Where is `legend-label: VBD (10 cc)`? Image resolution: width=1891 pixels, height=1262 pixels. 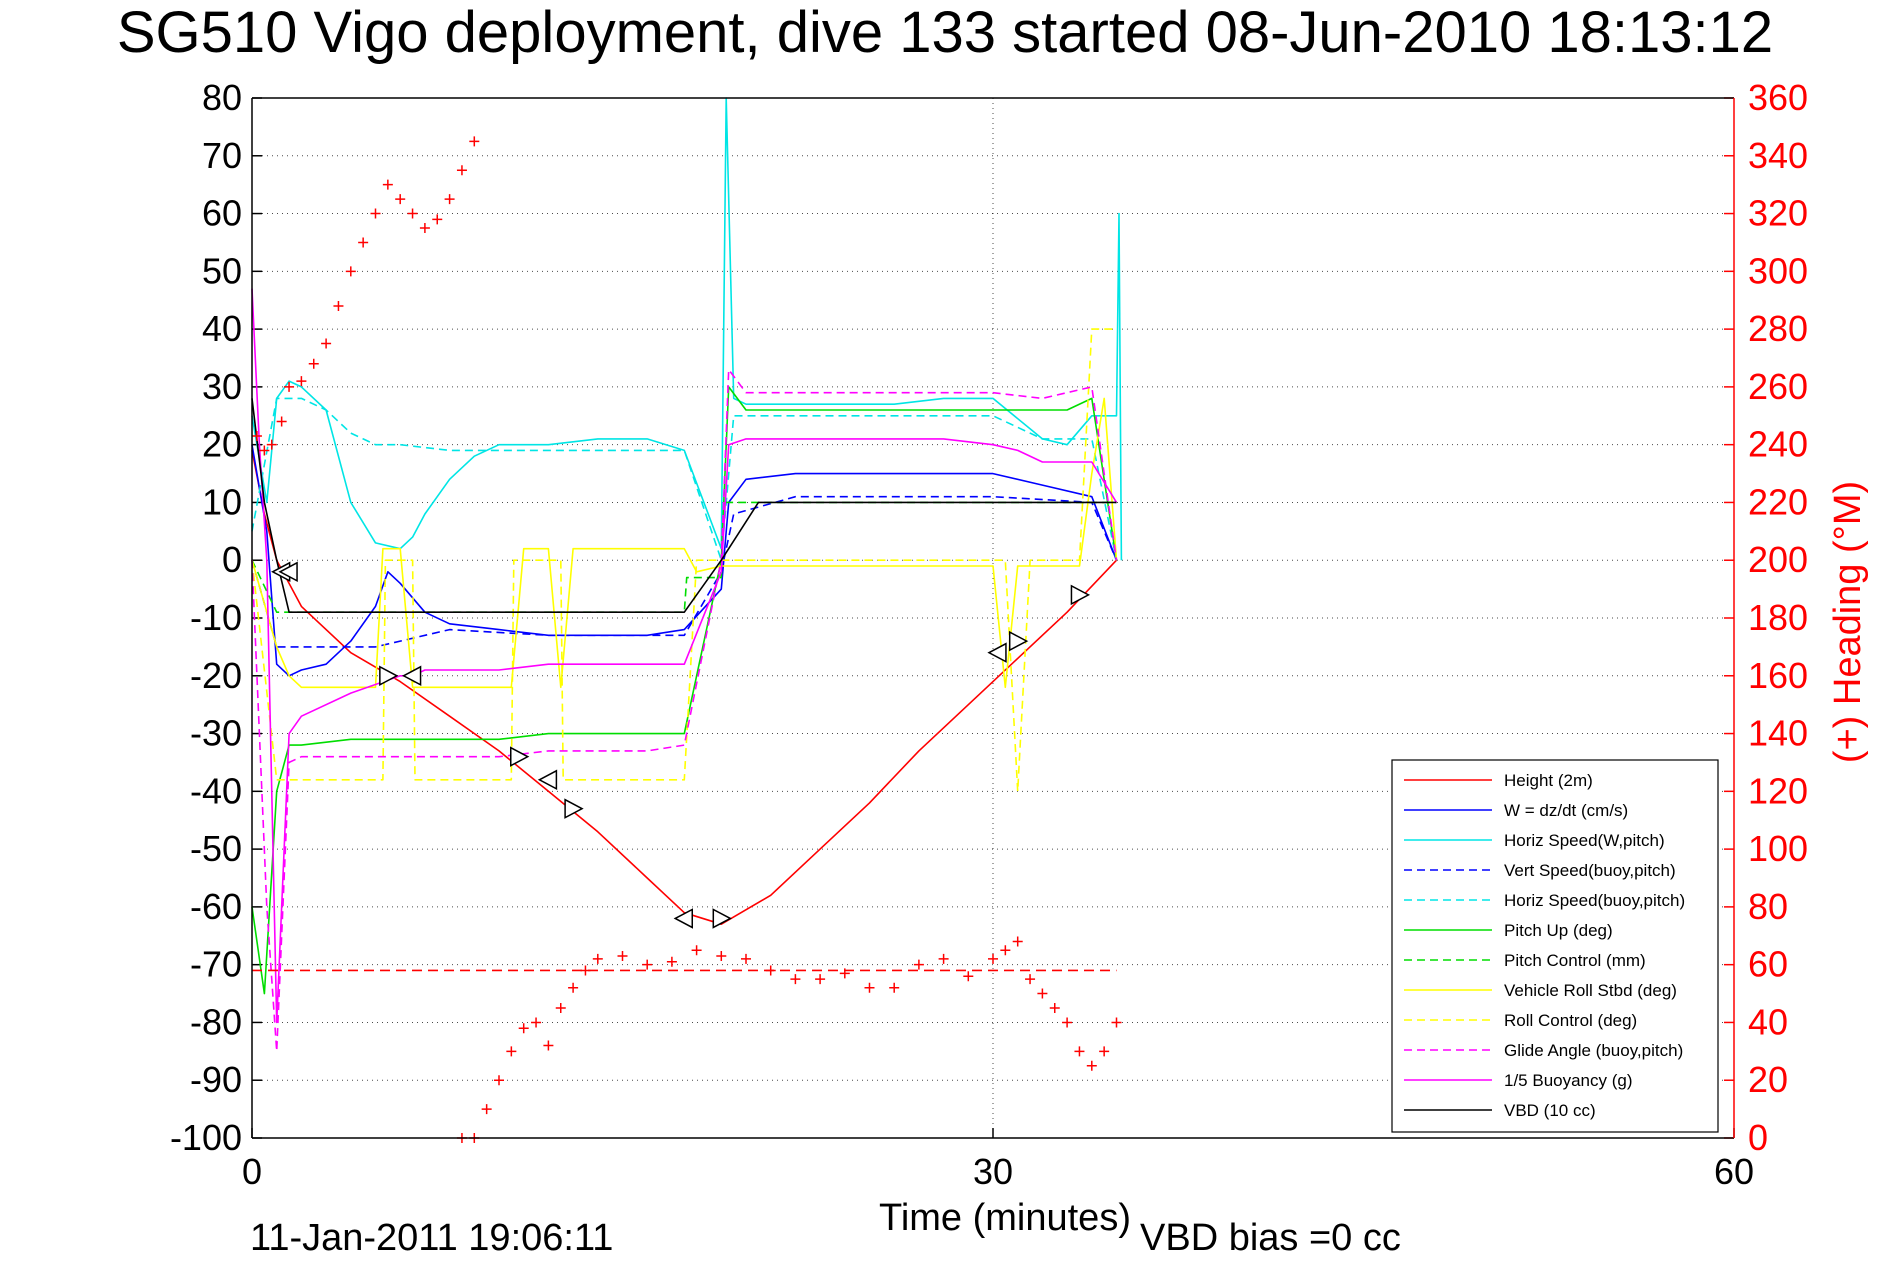
legend-label: VBD (10 cc) is located at coordinates (1550, 1110).